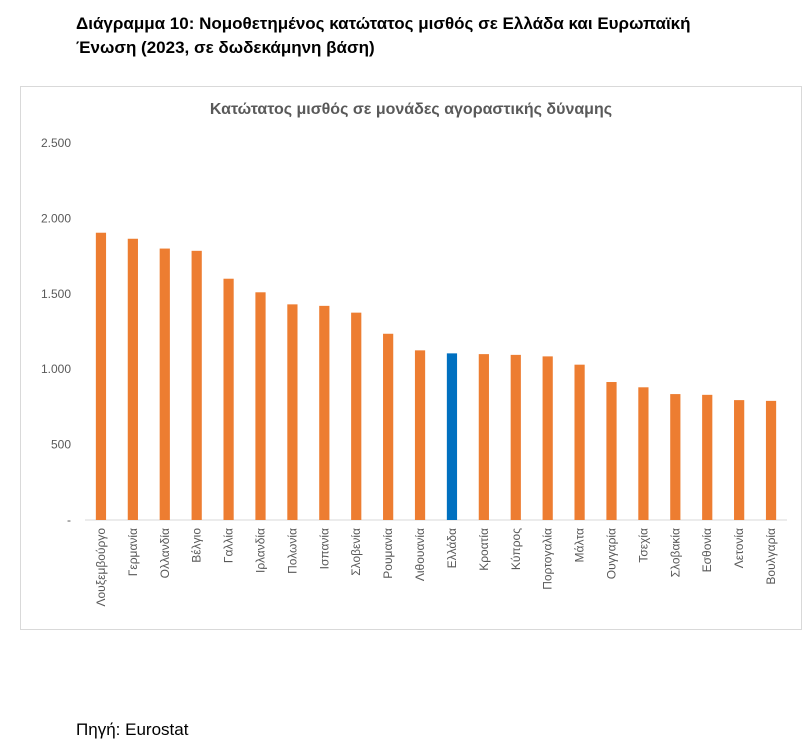  Describe the element at coordinates (56, 143) in the screenshot. I see `y-tick-label: 2.500` at that location.